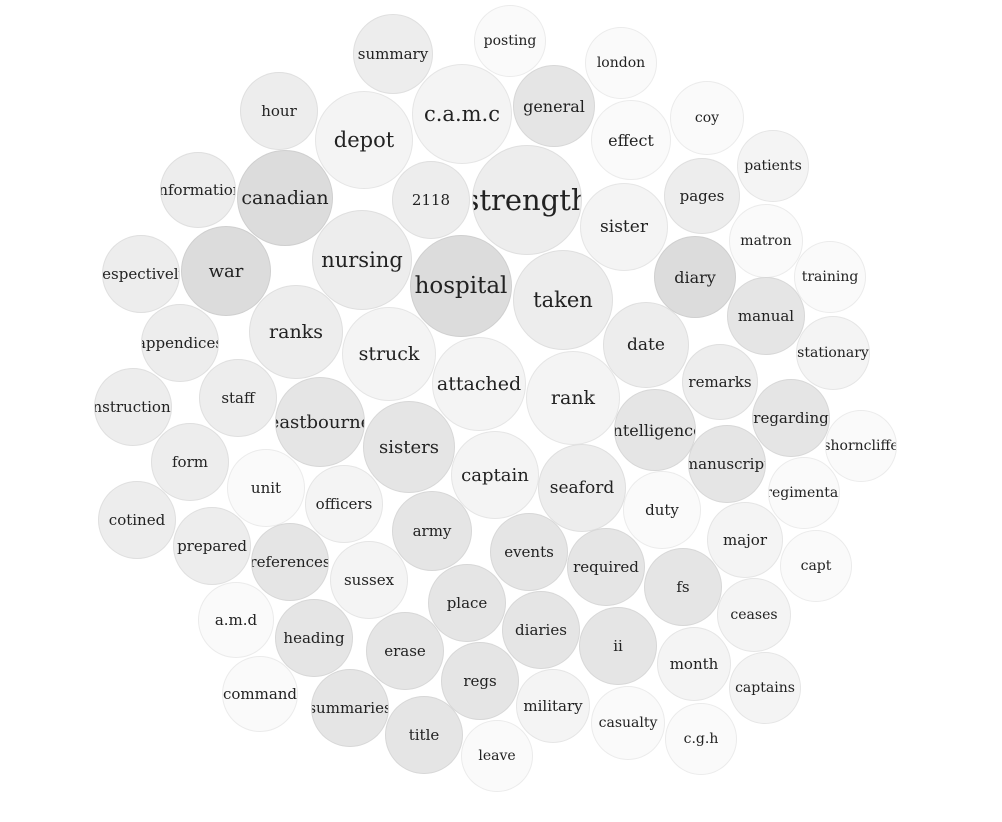  I want to click on word-bubble: diaries, so click(541, 630).